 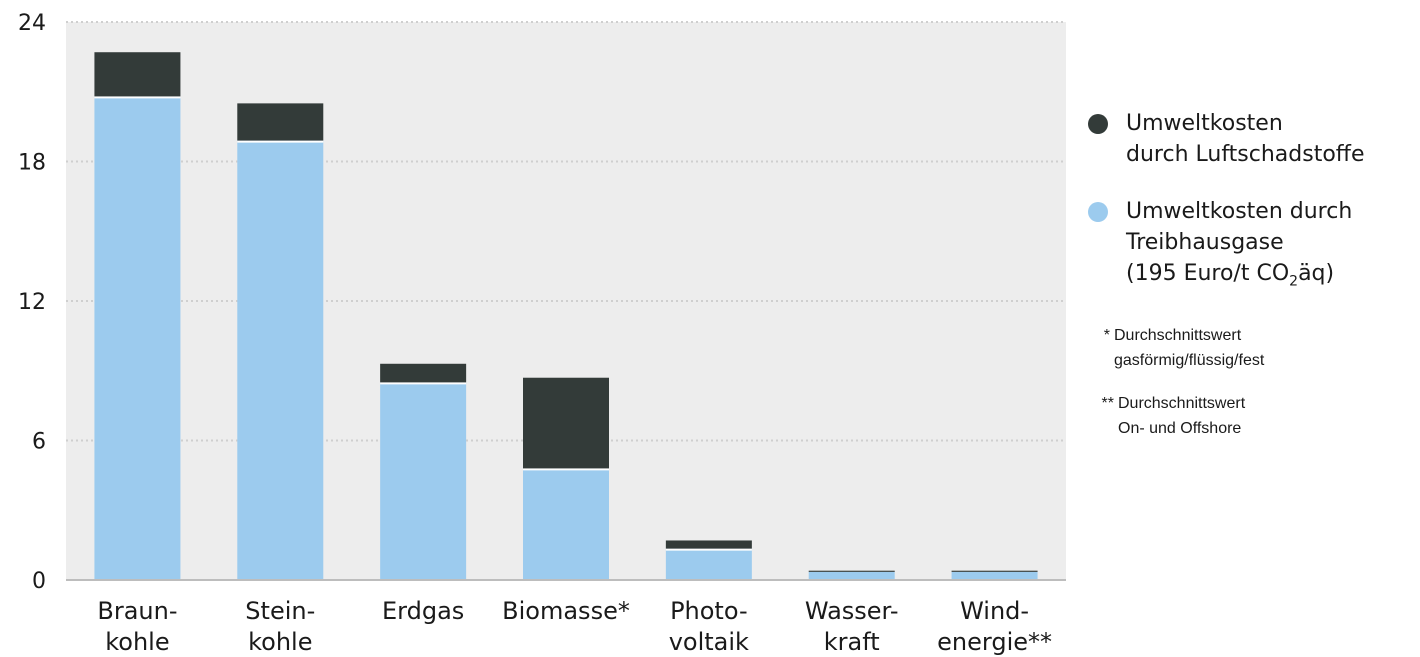 I want to click on x-tick-label: Biomasse*, so click(x=566, y=611).